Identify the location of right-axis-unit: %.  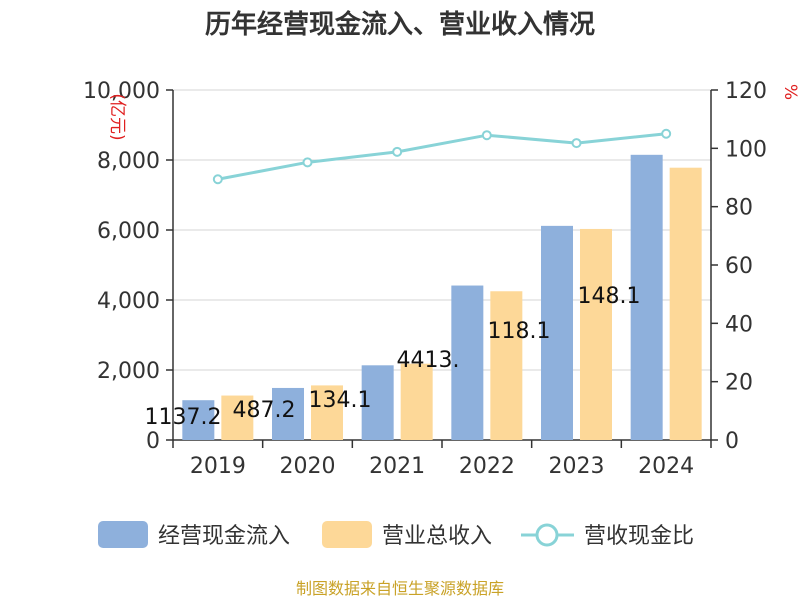
(790, 92).